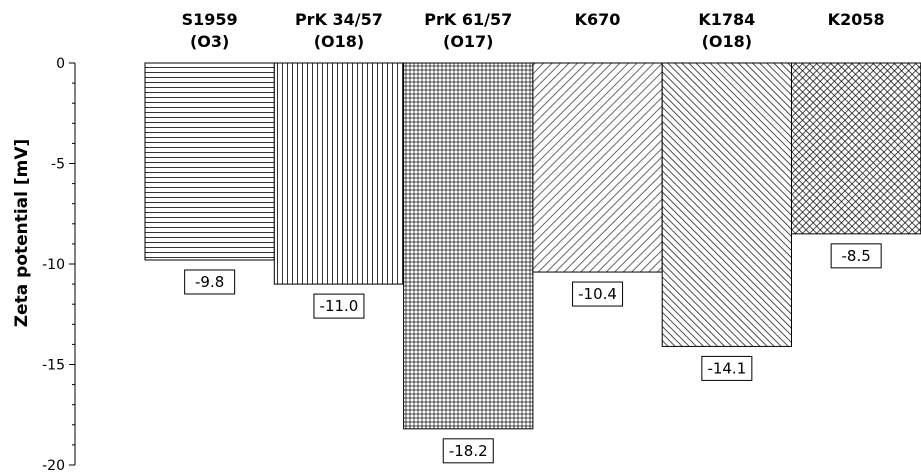  I want to click on value-label: -8.5, so click(856, 256).